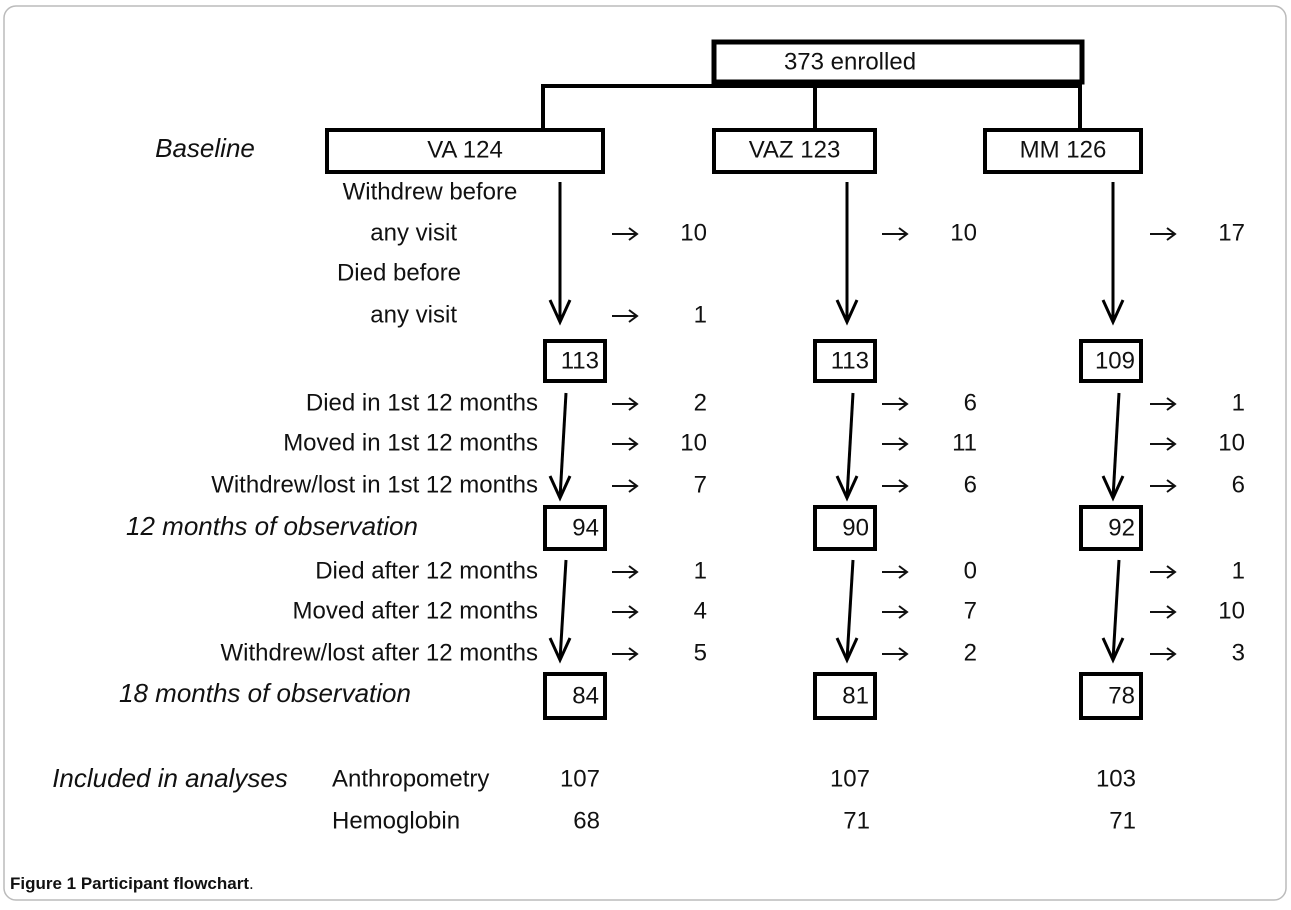 The height and width of the screenshot is (910, 1291). I want to click on caption-rest: ., so click(251, 883).